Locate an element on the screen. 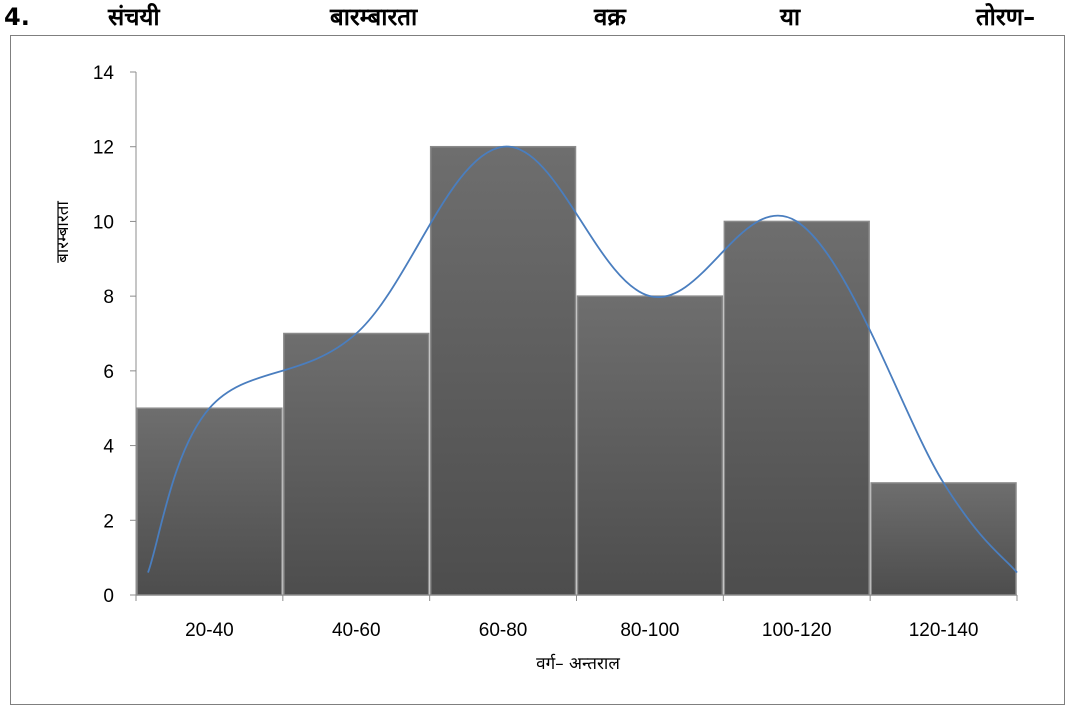 The image size is (1083, 712). y-axis-title: बारम्बारता is located at coordinates (63, 232).